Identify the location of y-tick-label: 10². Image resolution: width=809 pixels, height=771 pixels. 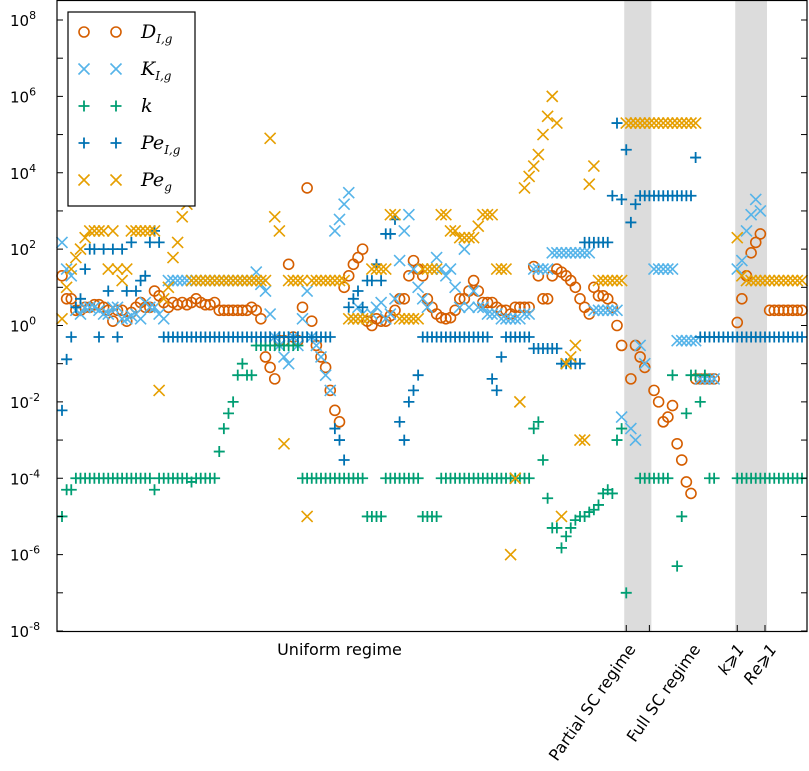
(23, 248).